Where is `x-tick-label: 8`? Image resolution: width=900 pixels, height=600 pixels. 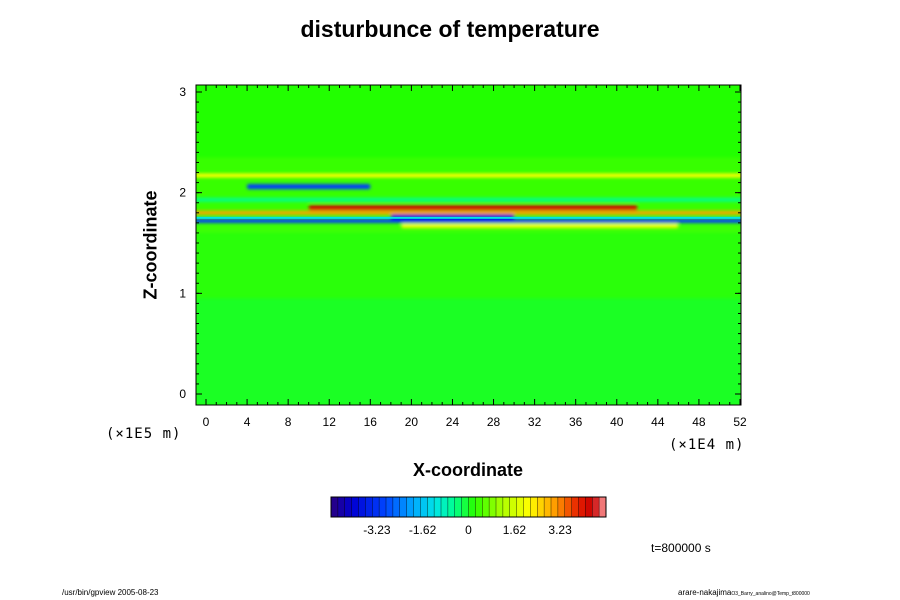 x-tick-label: 8 is located at coordinates (288, 422).